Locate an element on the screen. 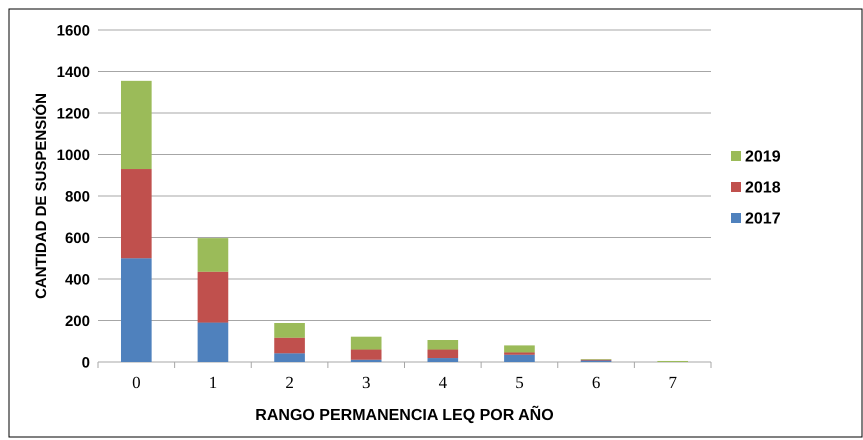  legend-label: 2017 is located at coordinates (763, 219).